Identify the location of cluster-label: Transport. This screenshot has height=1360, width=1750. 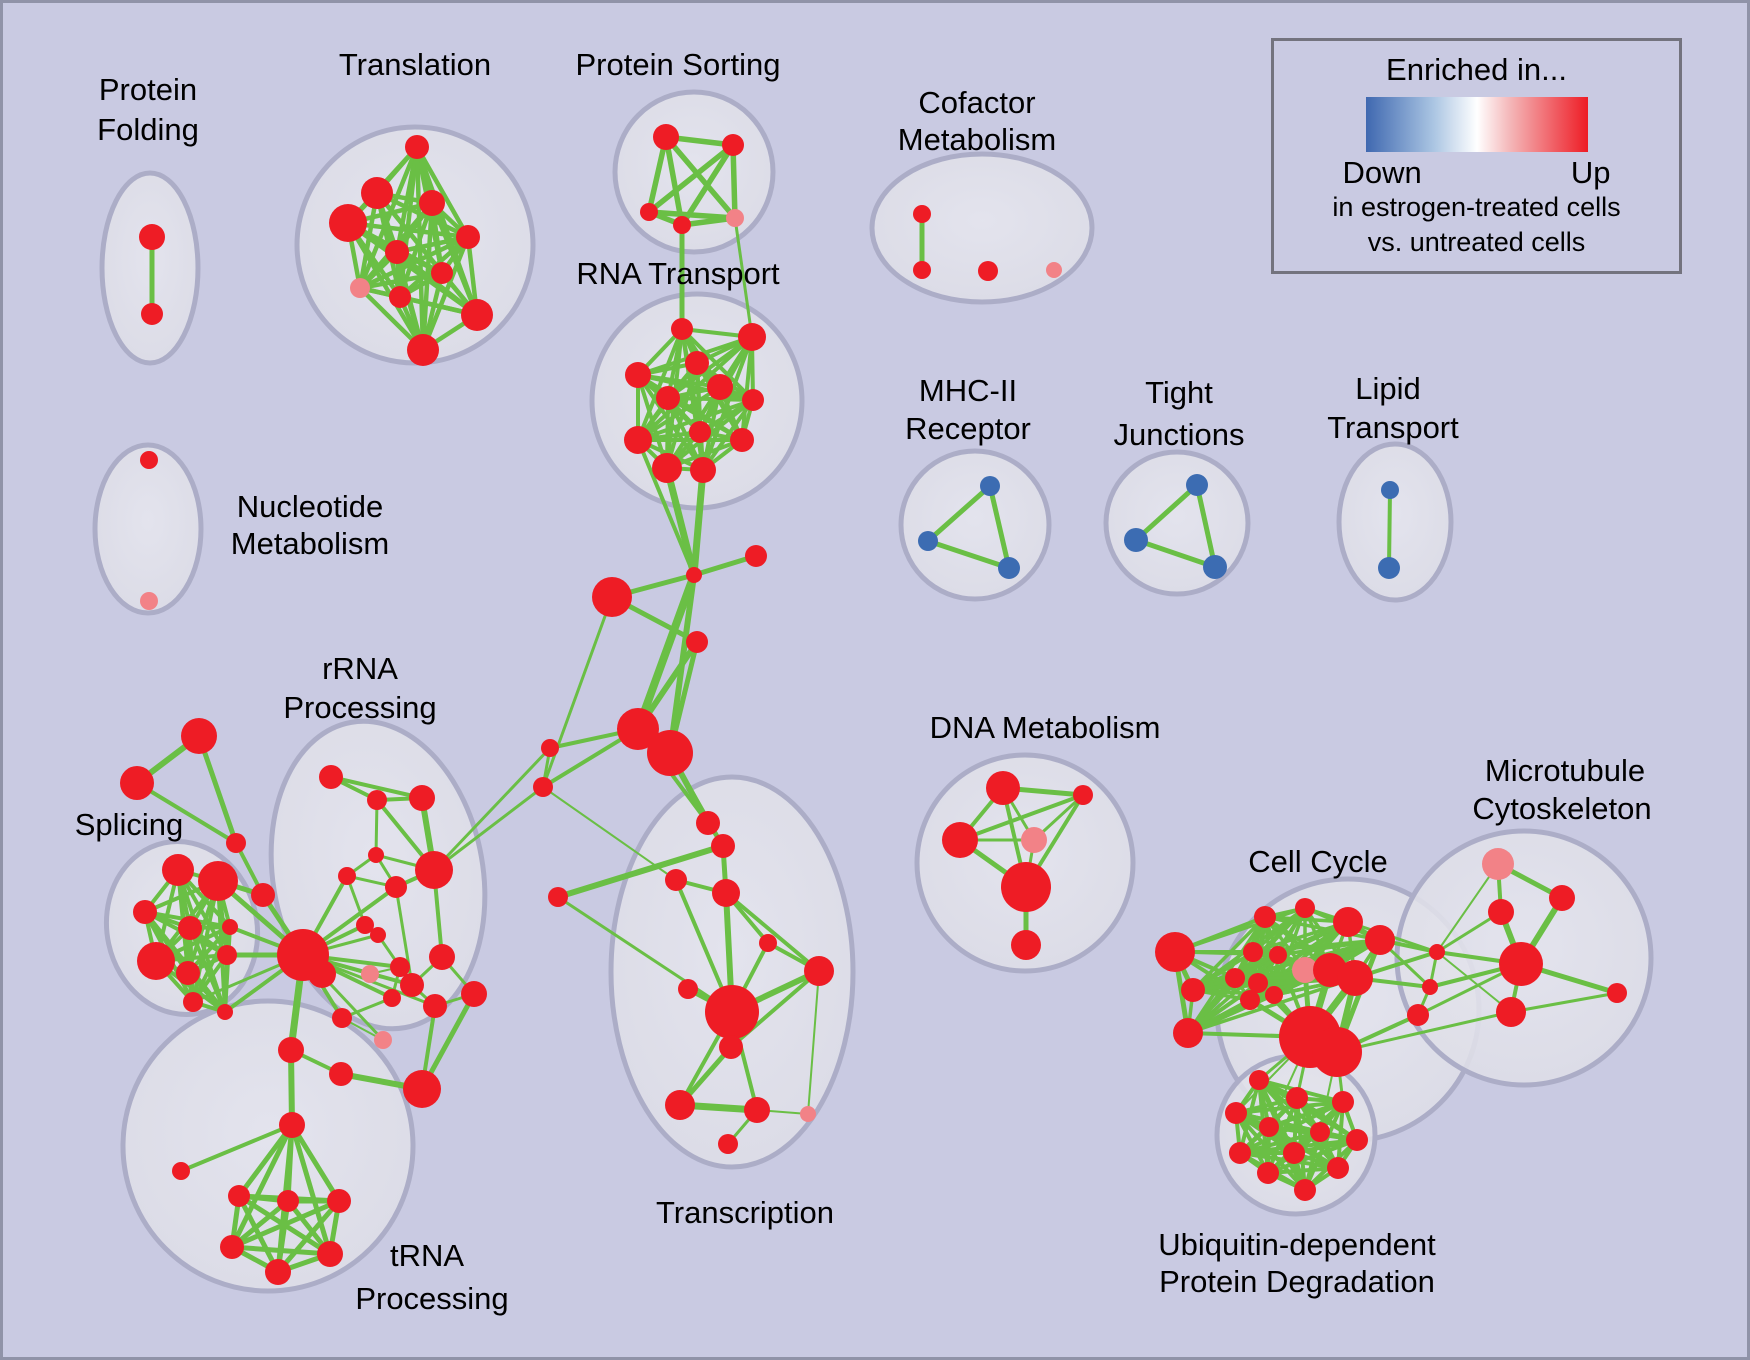
(1393, 427).